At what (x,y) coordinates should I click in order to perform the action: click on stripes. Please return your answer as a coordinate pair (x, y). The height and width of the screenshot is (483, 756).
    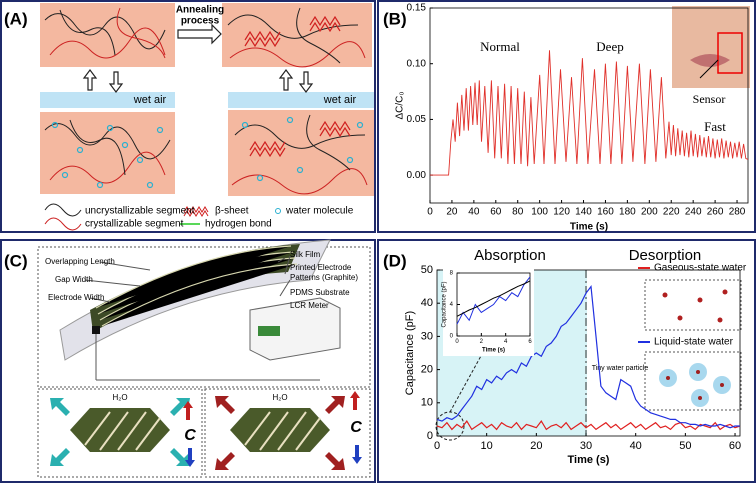
    Looking at the image, I should click on (202, 431).